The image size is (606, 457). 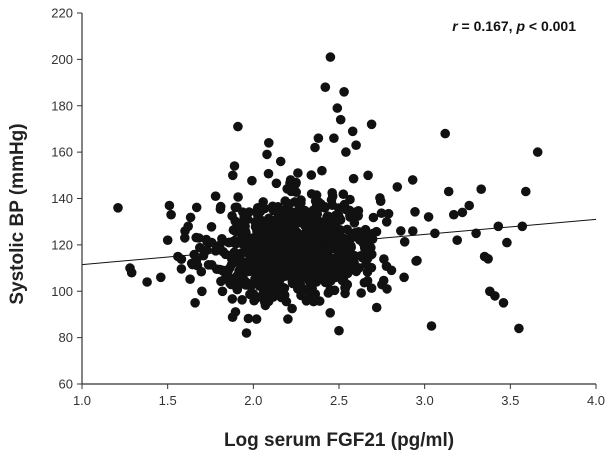 I want to click on x-tick-label: 4.0, so click(x=596, y=400).